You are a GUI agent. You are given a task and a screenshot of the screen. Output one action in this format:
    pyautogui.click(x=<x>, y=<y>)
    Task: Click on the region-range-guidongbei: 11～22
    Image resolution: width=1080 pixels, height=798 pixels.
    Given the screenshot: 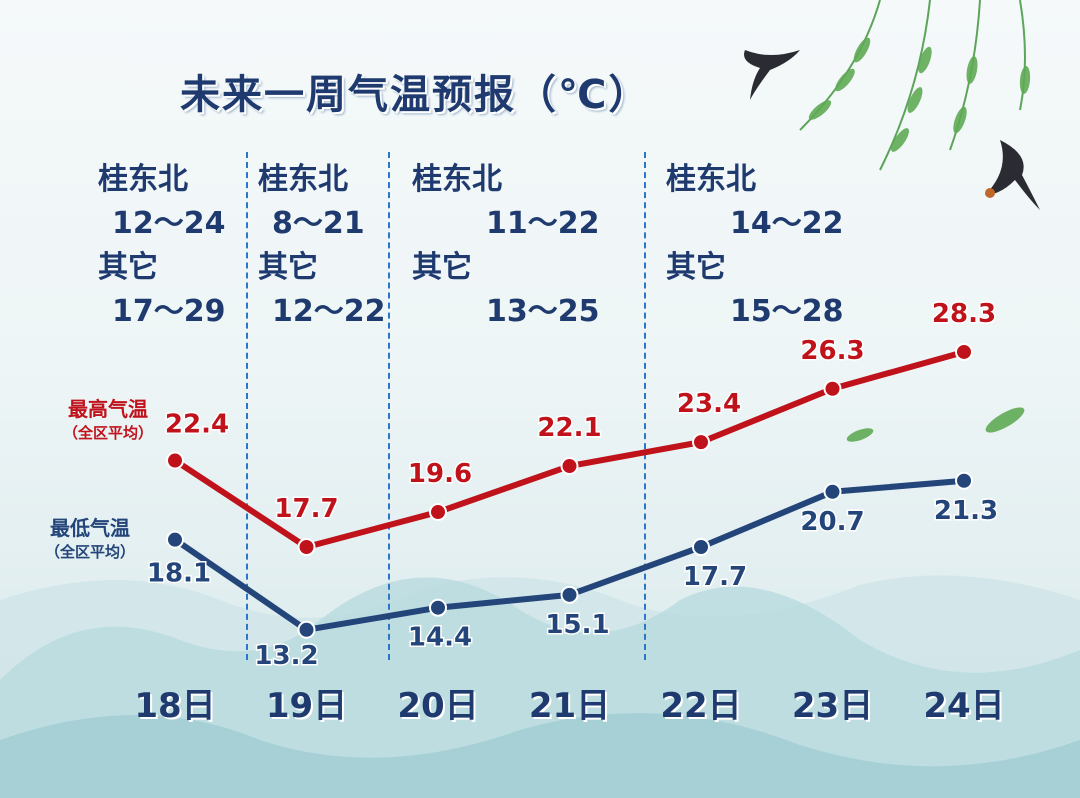 What is the action you would take?
    pyautogui.click(x=543, y=223)
    